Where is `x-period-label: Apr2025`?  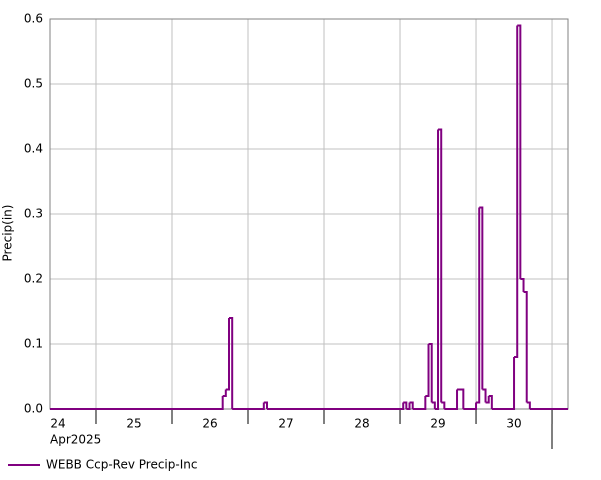
x-period-label: Apr2025 is located at coordinates (75, 440).